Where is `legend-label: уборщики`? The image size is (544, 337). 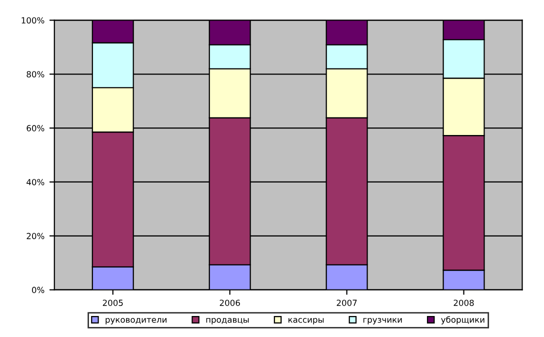 legend-label: уборщики is located at coordinates (462, 320).